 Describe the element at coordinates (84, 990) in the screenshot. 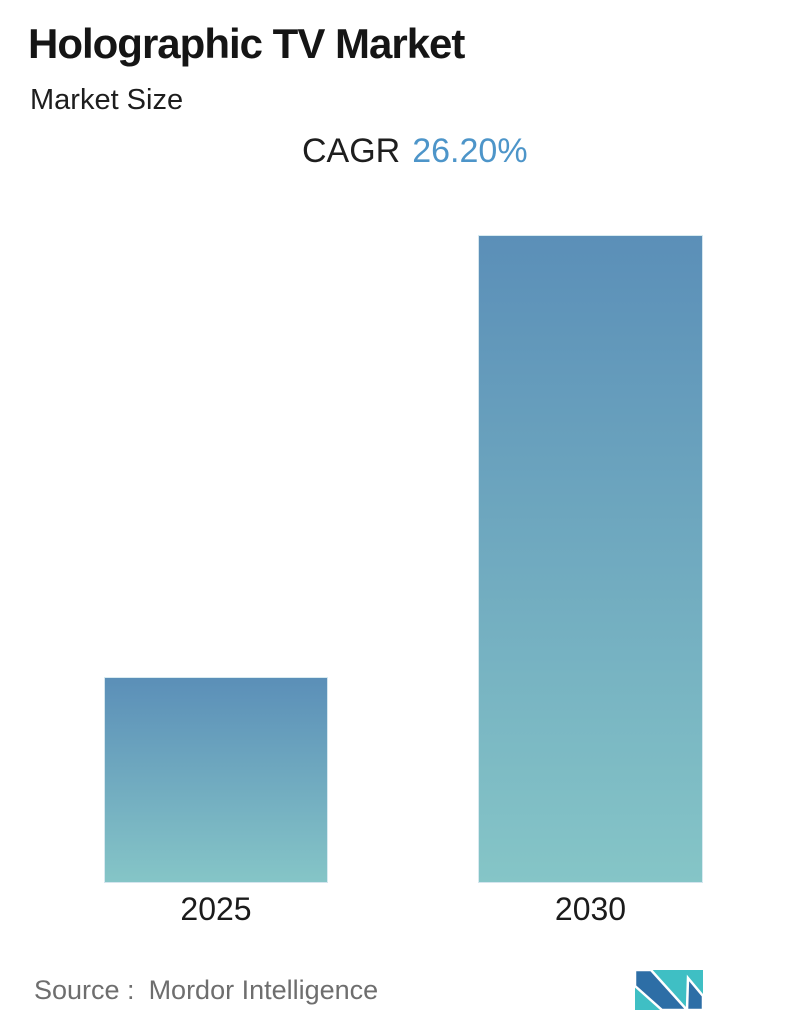

I see `source-label: Source :` at that location.